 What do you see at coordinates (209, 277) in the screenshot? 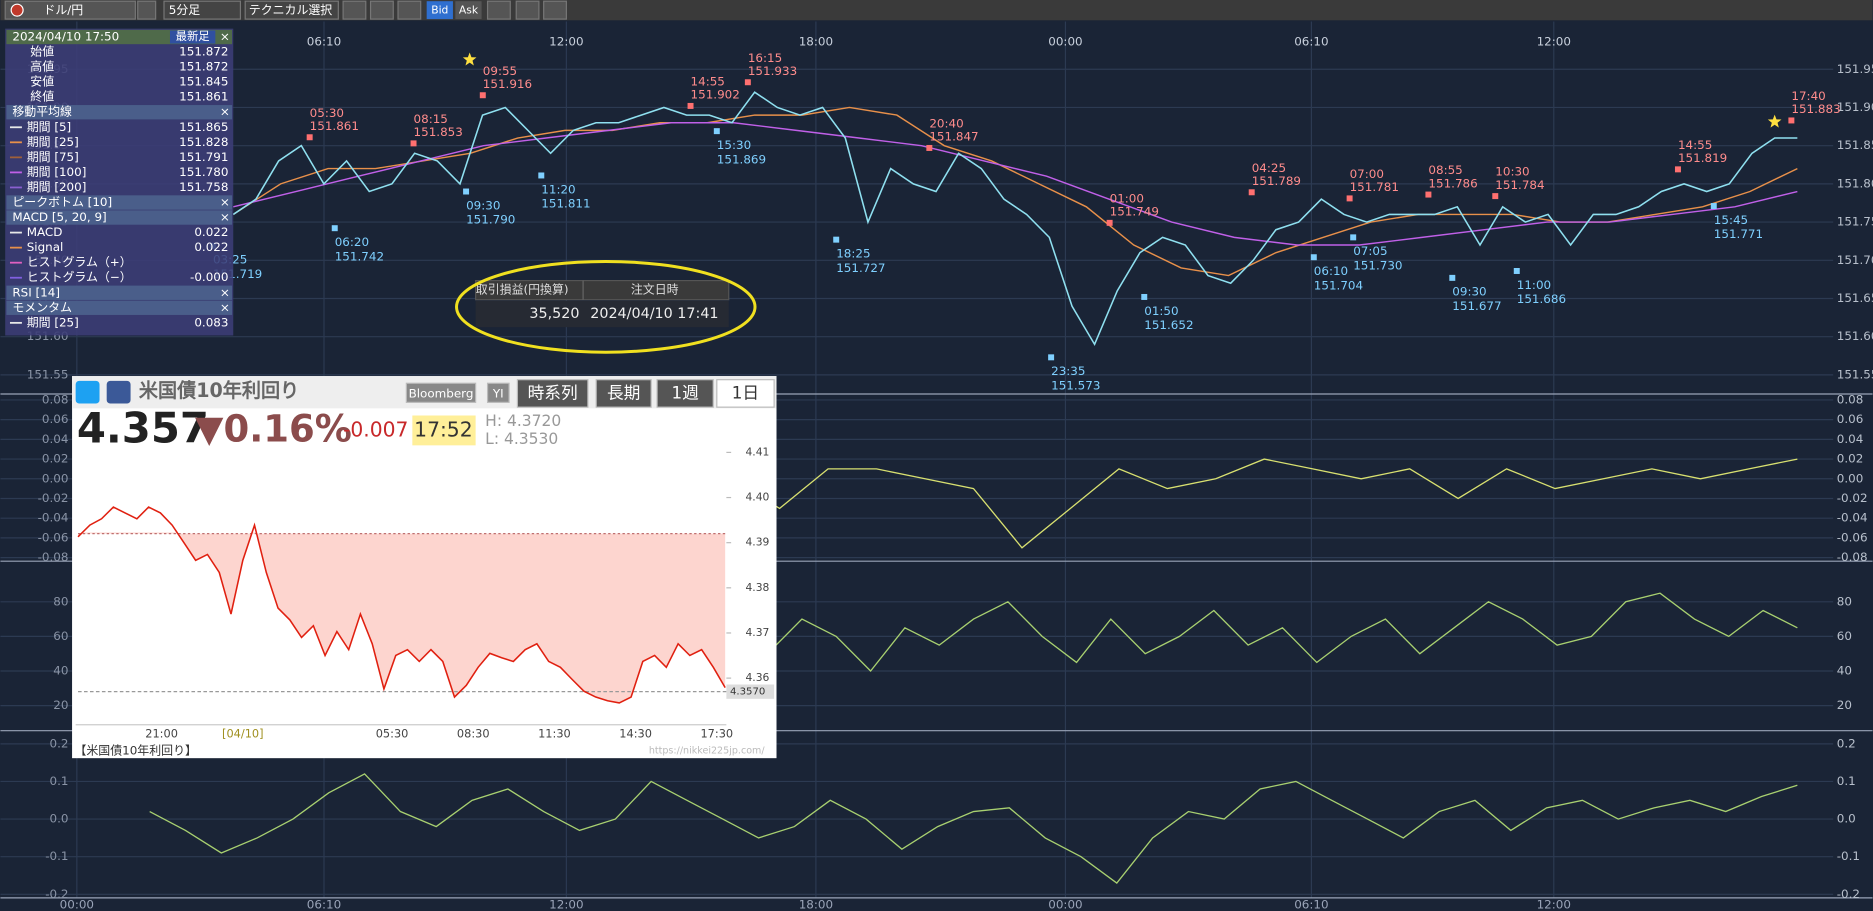
I see `info-value: -0.000` at bounding box center [209, 277].